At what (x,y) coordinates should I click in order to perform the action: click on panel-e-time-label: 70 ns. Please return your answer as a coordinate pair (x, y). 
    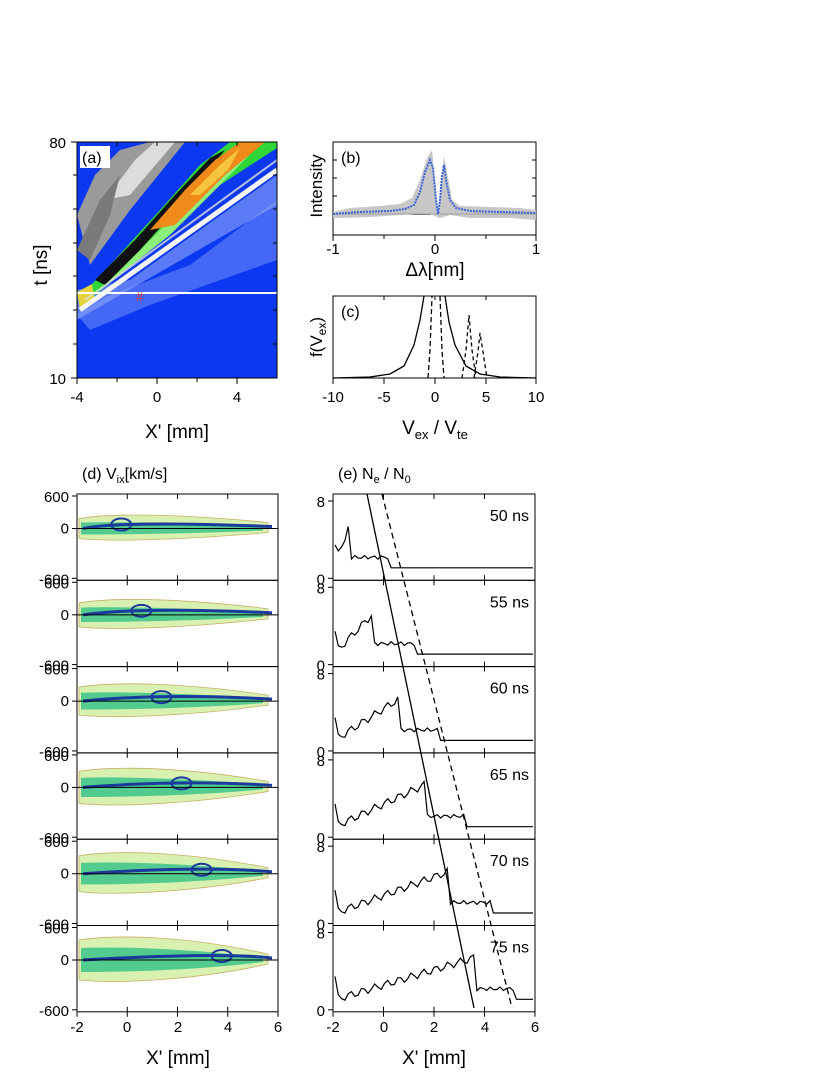
    Looking at the image, I should click on (509, 861).